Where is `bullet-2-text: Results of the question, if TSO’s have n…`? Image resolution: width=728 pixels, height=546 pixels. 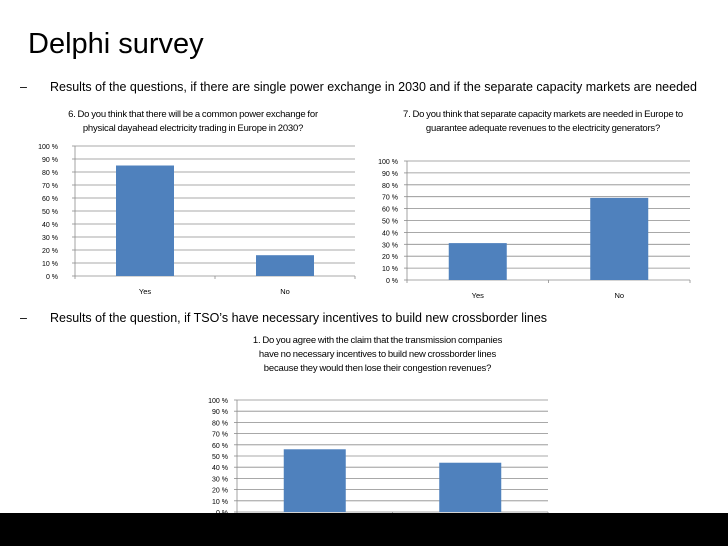 bullet-2-text: Results of the question, if TSO’s have n… is located at coordinates (299, 318).